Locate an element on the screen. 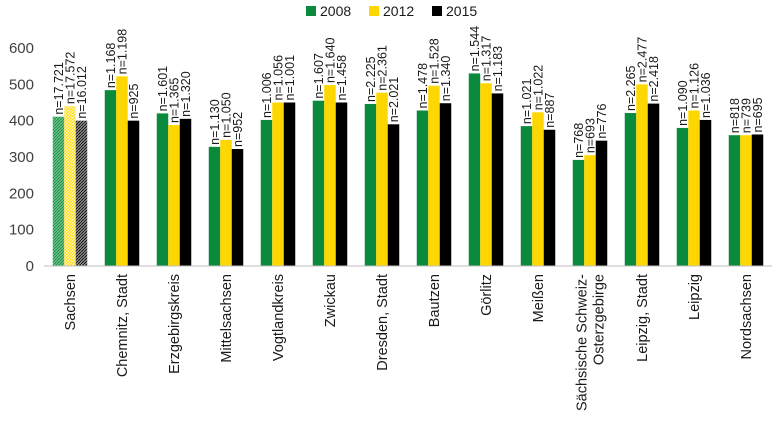  sample-size-label: n=2.418 is located at coordinates (654, 79).